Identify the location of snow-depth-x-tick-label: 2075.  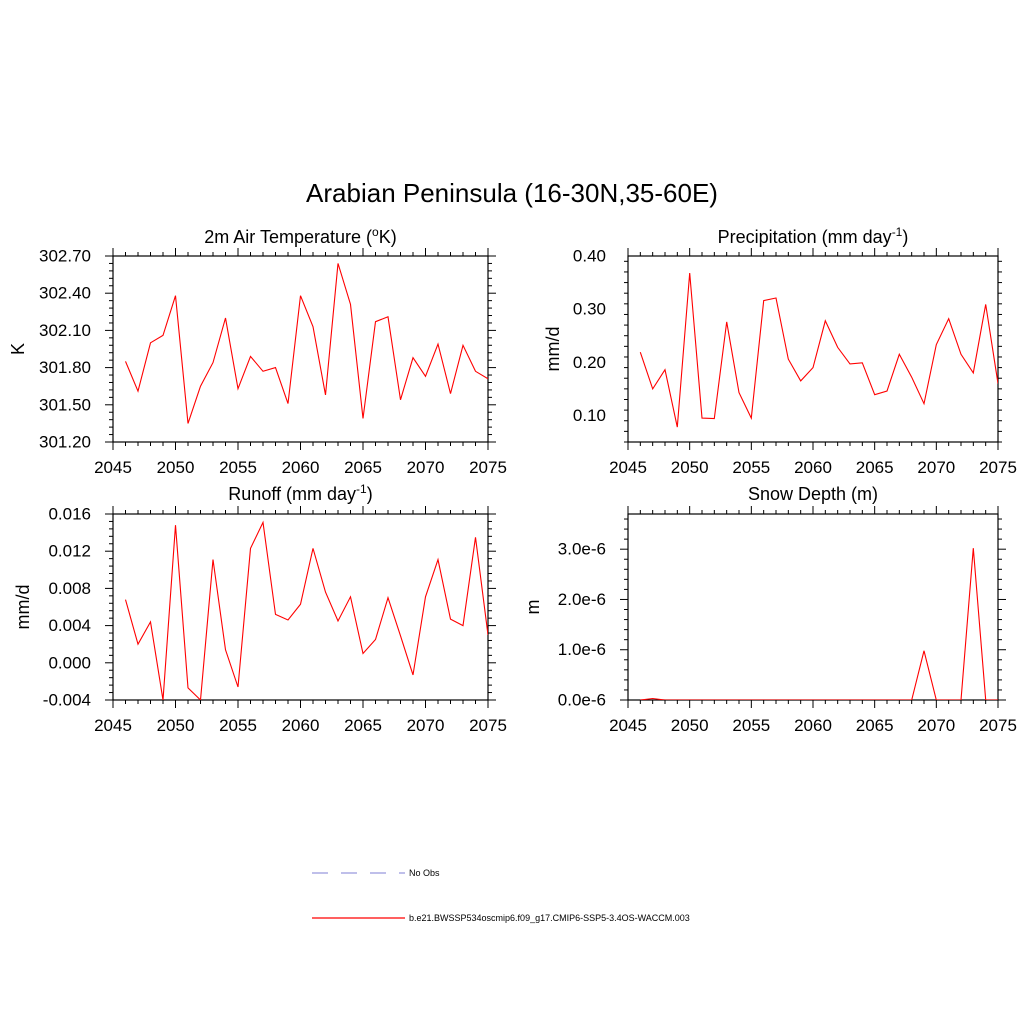
(998, 725).